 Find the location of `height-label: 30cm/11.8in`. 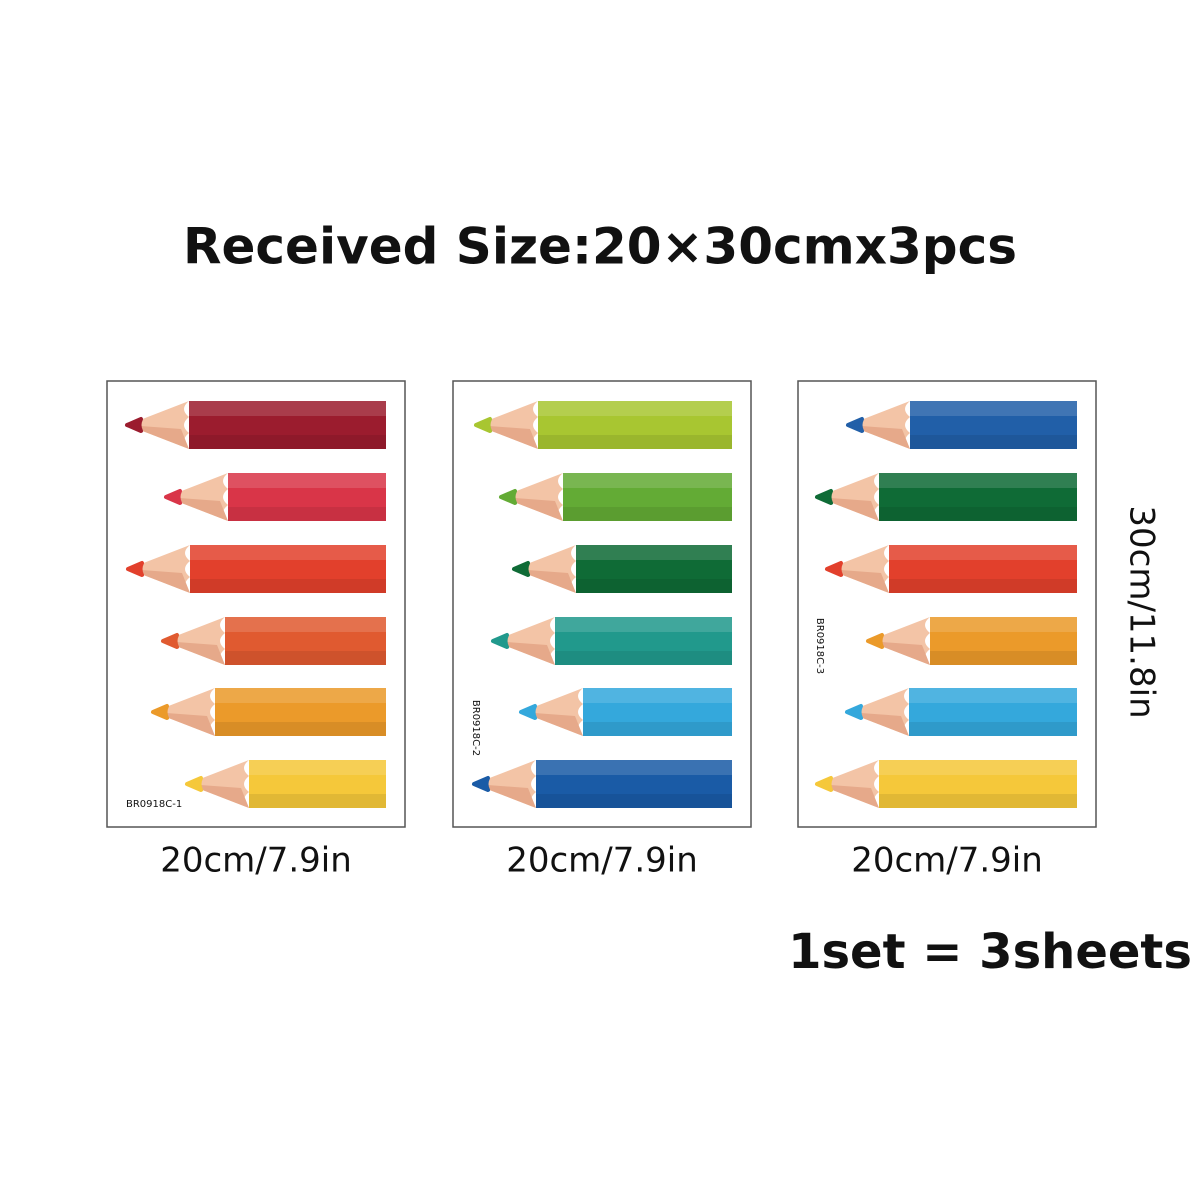

height-label: 30cm/11.8in is located at coordinates (1142, 611).